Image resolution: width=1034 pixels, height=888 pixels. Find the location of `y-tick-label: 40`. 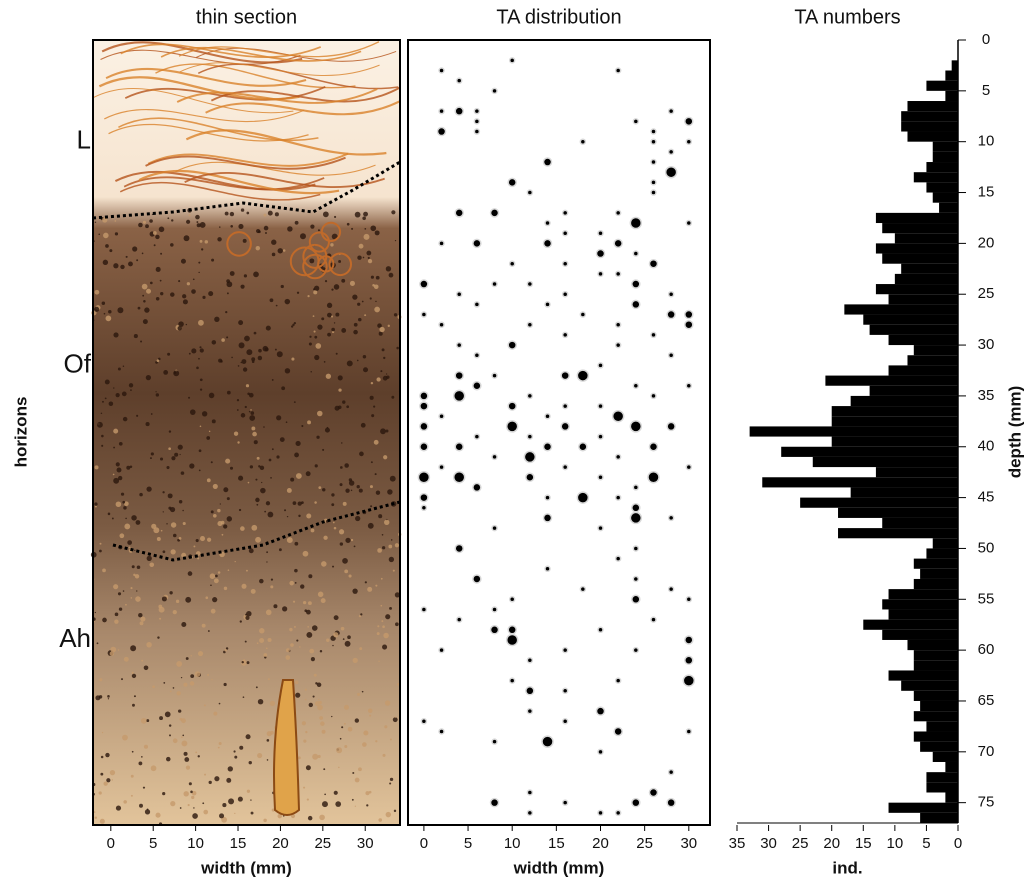

y-tick-label: 40 is located at coordinates (986, 446).